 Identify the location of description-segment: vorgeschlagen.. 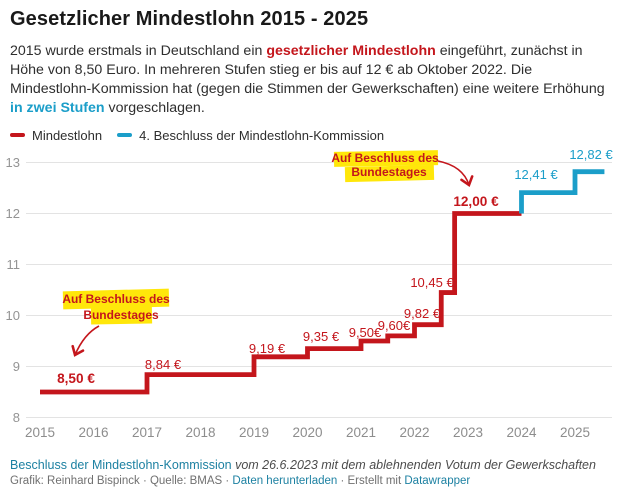
(154, 108).